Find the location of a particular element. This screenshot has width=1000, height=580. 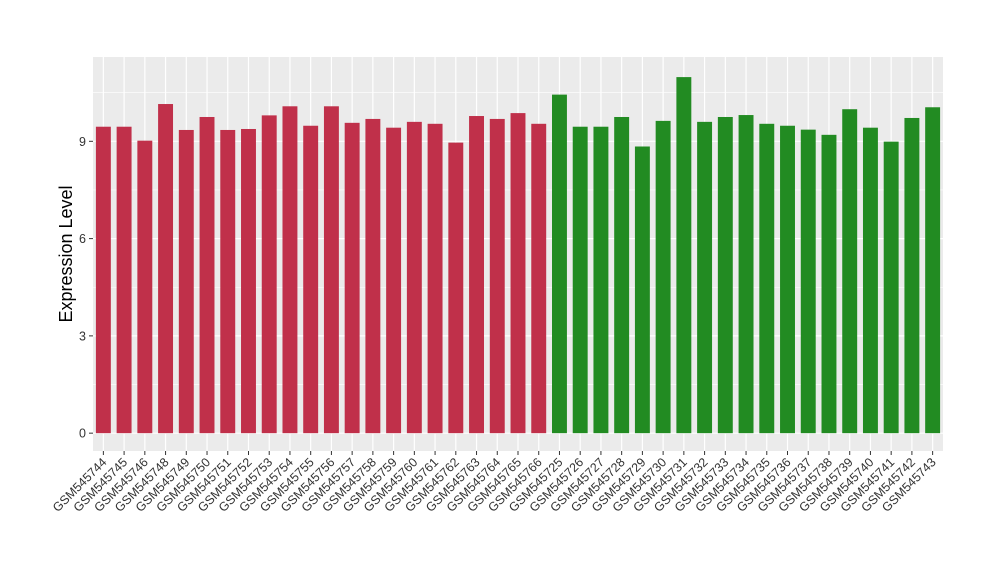

bar-GSM545757 is located at coordinates (352, 278).